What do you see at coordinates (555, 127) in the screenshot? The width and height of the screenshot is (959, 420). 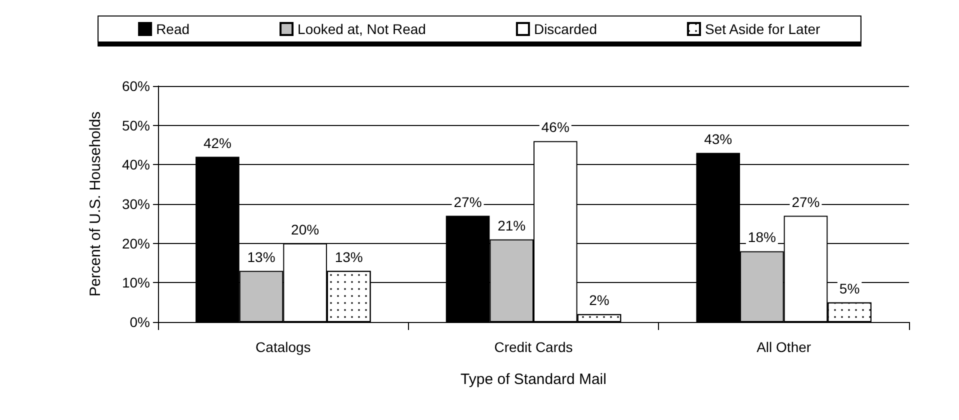 I see `data-label: 46%` at bounding box center [555, 127].